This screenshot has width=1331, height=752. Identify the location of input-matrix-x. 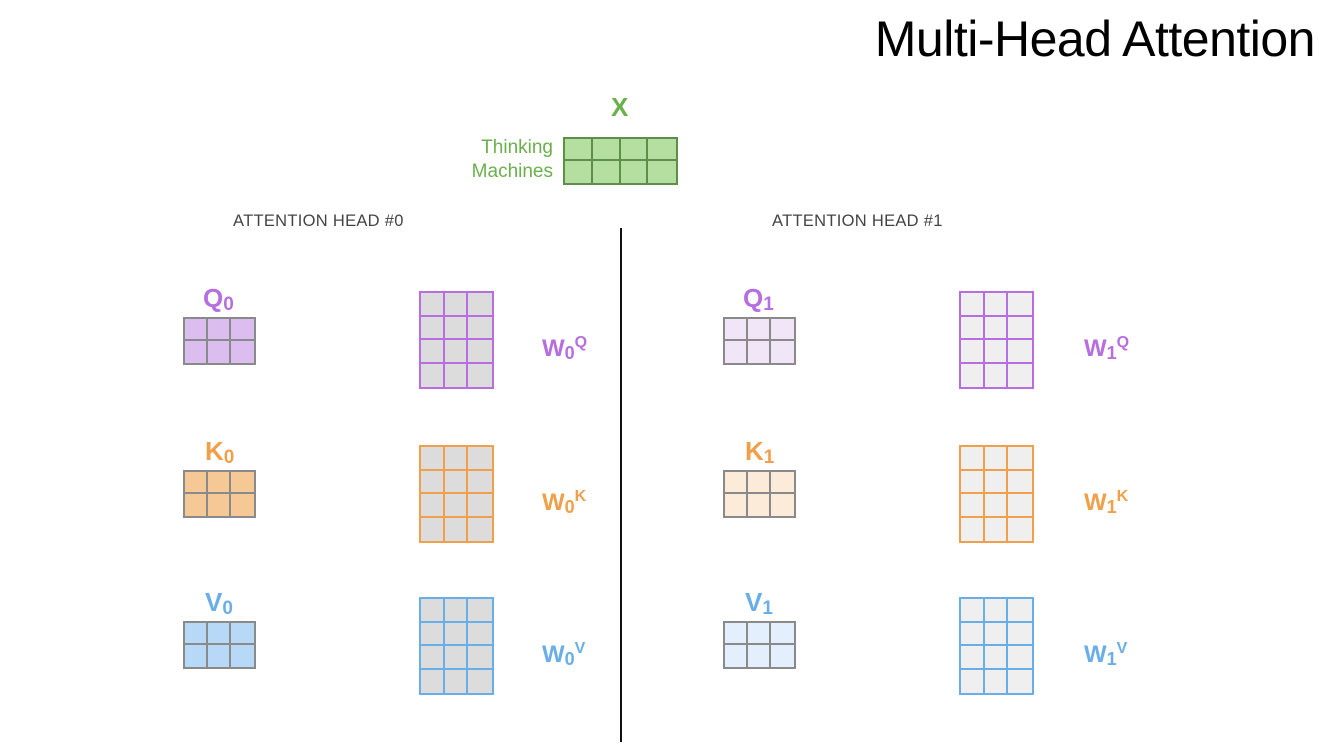
(620, 161).